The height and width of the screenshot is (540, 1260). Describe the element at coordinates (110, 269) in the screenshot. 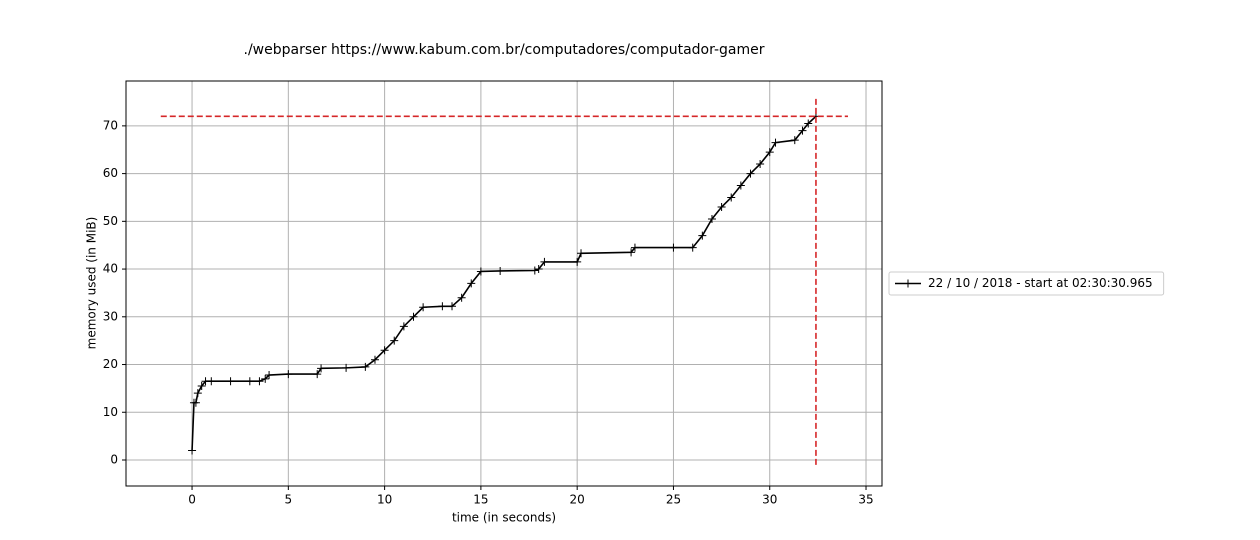

I see `y-tick-label: 40` at that location.